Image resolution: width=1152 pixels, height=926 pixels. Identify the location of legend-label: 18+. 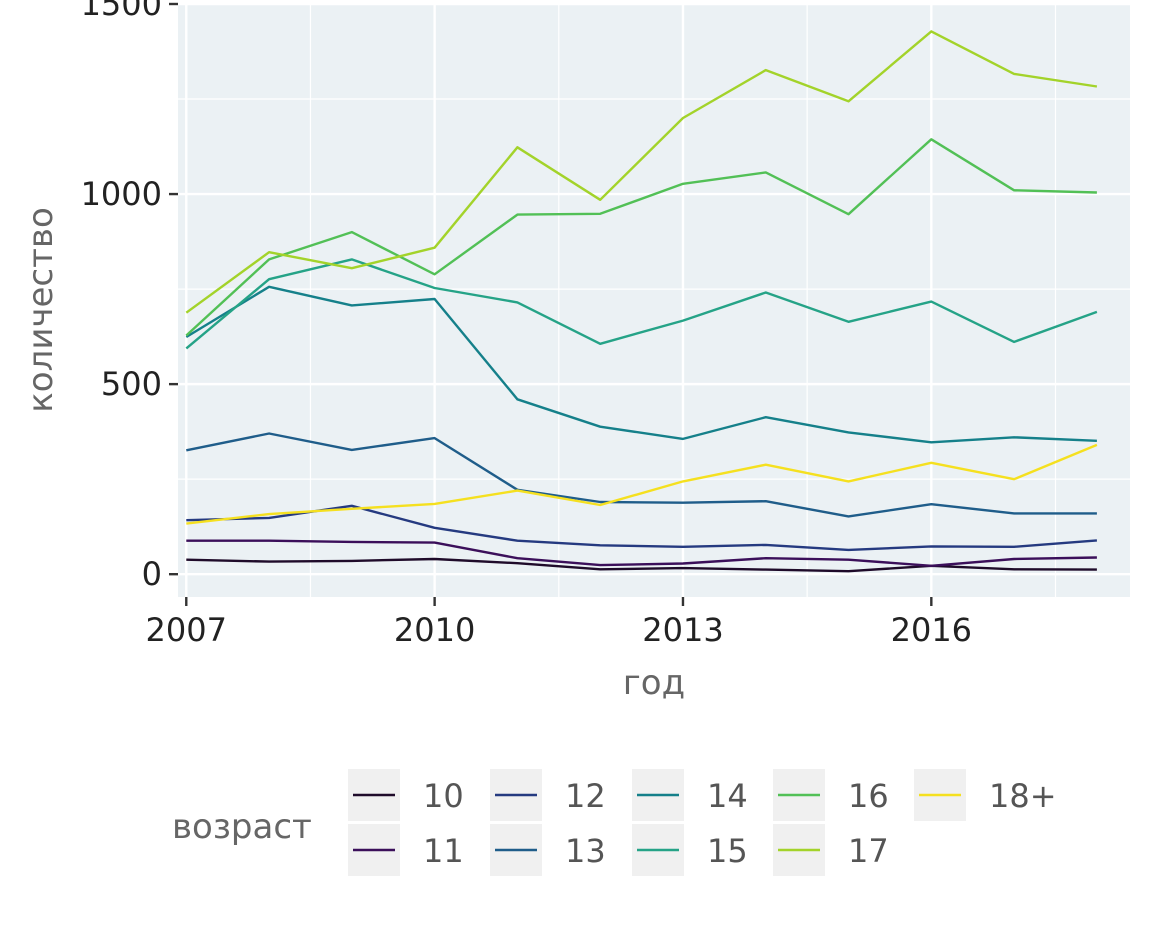
(1023, 796).